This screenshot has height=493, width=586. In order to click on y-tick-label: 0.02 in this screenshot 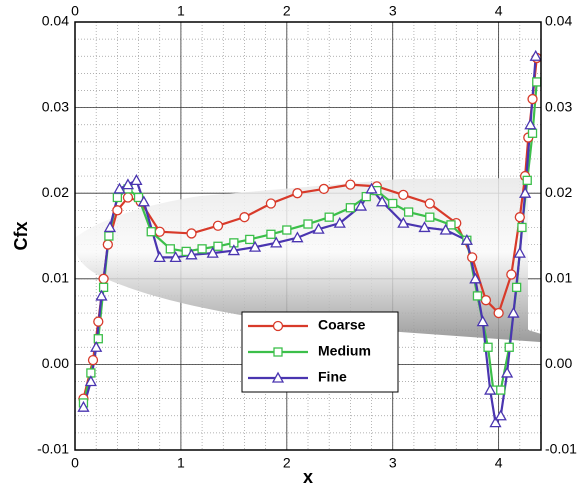, I will do `click(55, 192)`.